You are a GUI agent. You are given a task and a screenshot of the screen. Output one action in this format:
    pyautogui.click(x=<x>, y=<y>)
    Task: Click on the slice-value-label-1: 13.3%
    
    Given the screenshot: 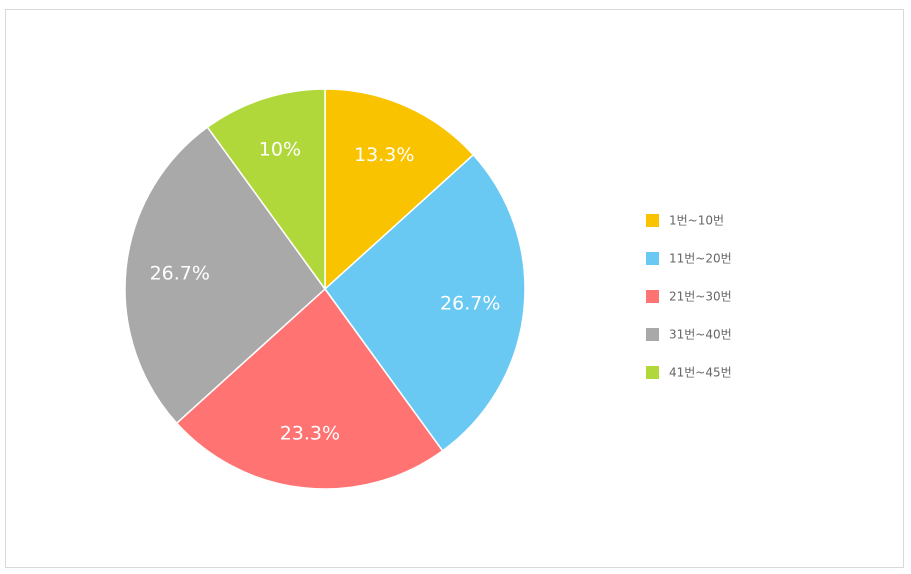 What is the action you would take?
    pyautogui.click(x=384, y=155)
    